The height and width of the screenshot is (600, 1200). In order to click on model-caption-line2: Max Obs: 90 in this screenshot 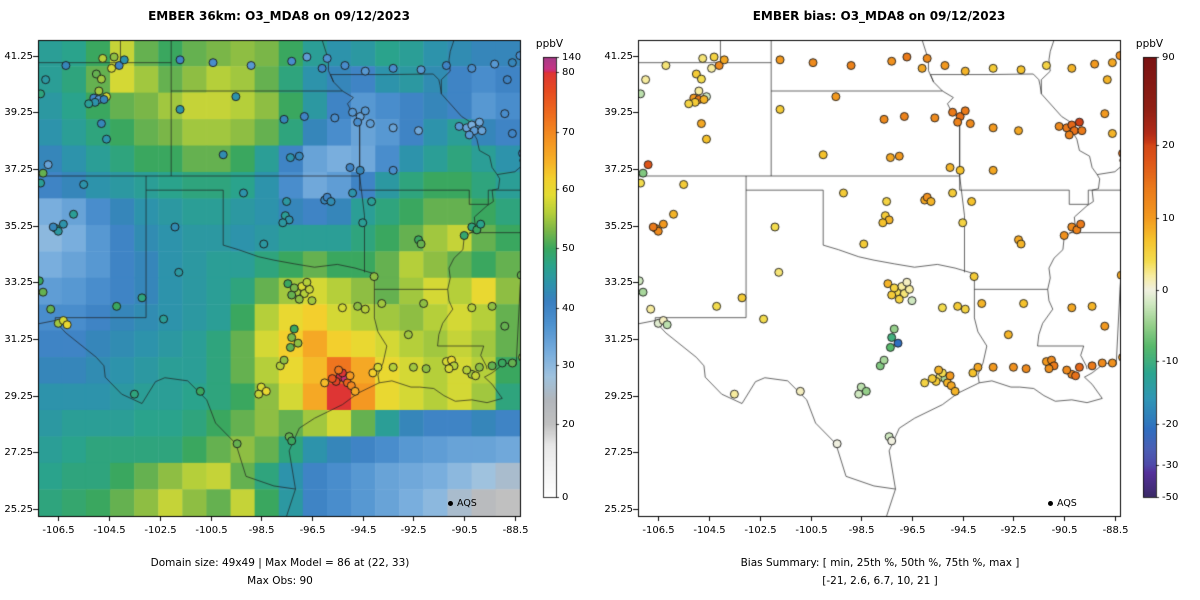, I will do `click(280, 581)`.